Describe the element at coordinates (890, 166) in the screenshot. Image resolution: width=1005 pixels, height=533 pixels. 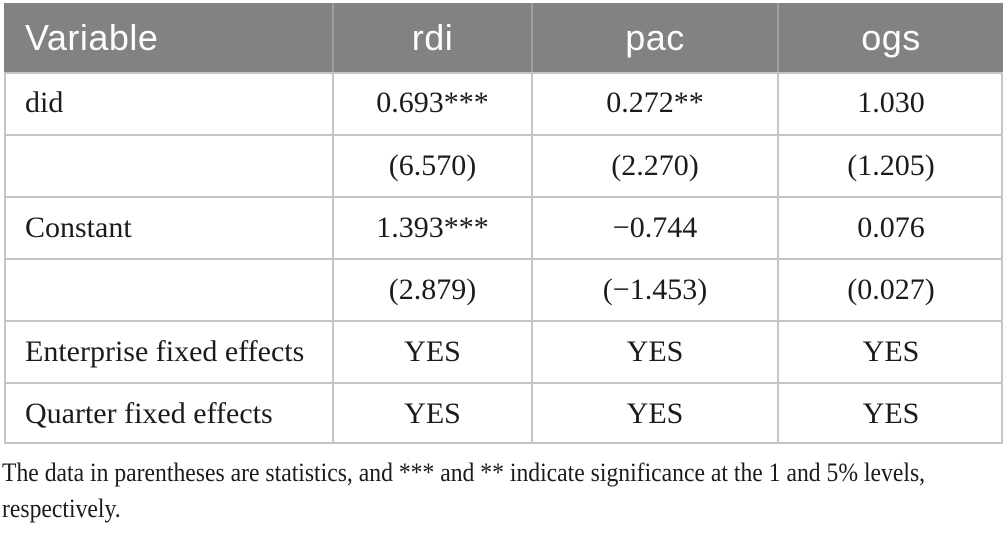
I see `table-cell: (1.205)` at that location.